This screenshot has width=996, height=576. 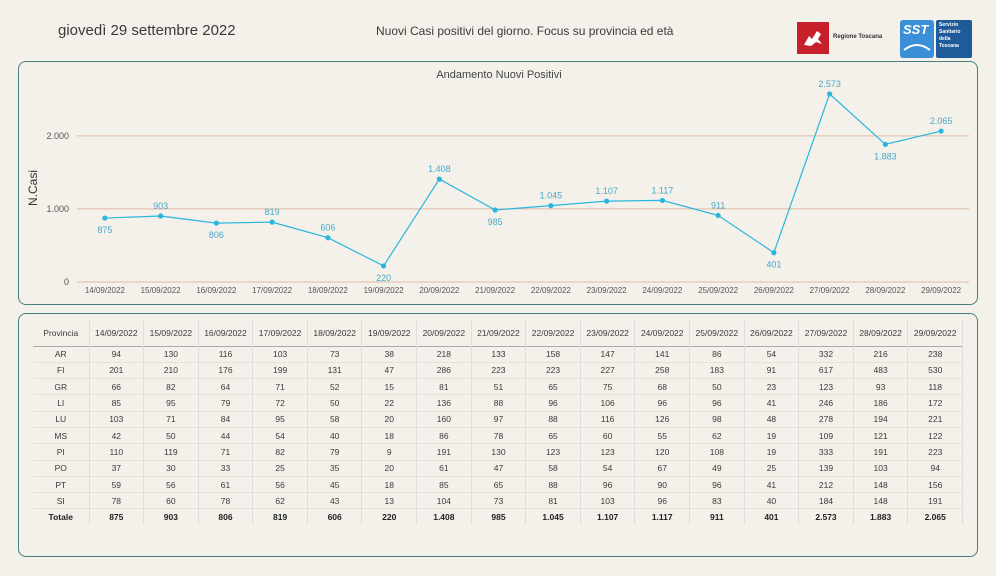 What do you see at coordinates (389, 419) in the screenshot?
I see `value-cell: 20` at bounding box center [389, 419].